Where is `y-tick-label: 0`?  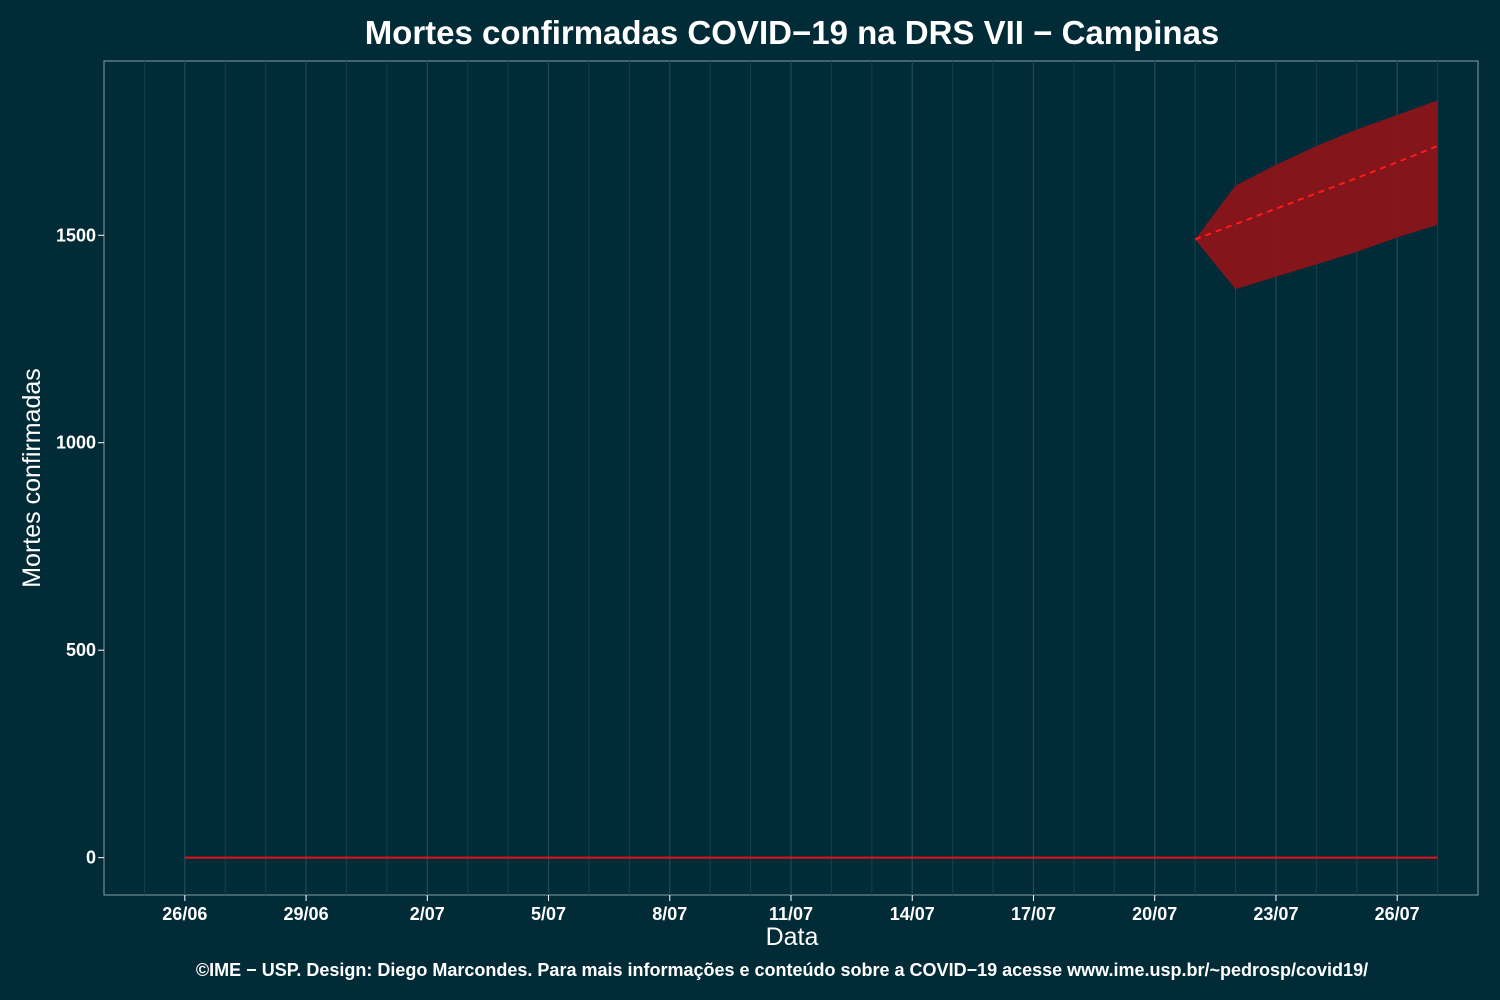
y-tick-label: 0 is located at coordinates (91, 858).